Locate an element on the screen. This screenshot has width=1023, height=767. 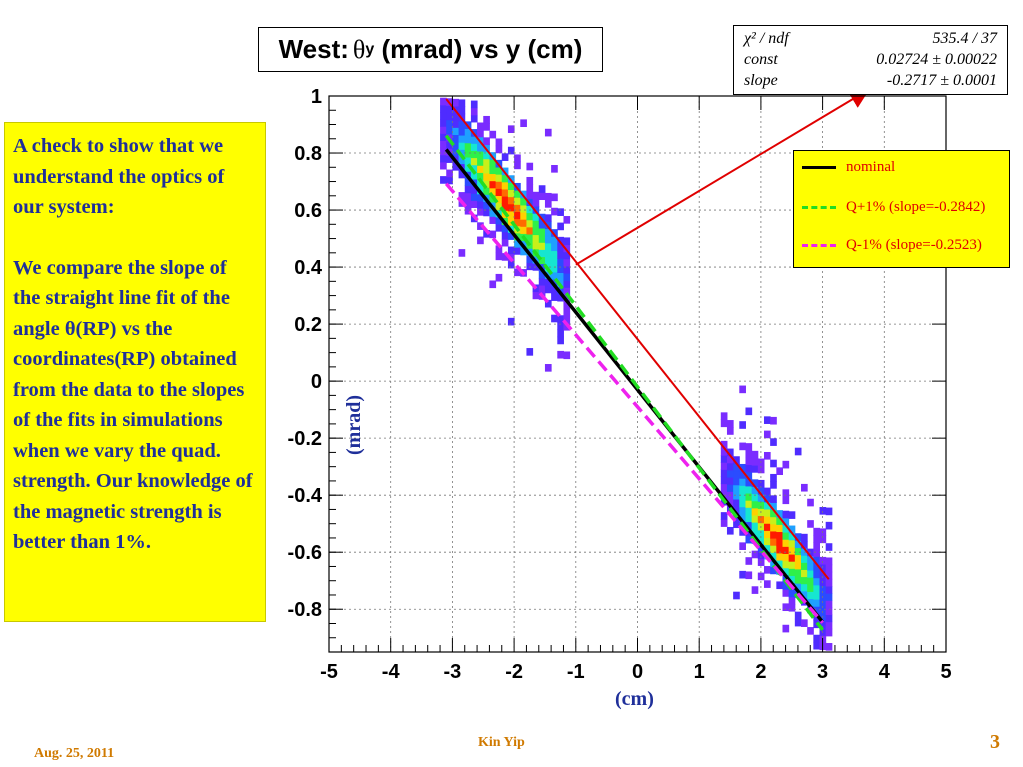
legend-label: Q+1% (slope=-0.2842) is located at coordinates (916, 207).